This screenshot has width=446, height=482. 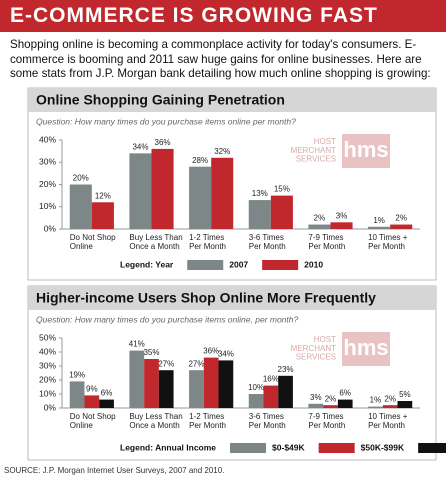 What do you see at coordinates (107, 393) in the screenshot?
I see `value-label: 6%` at bounding box center [107, 393].